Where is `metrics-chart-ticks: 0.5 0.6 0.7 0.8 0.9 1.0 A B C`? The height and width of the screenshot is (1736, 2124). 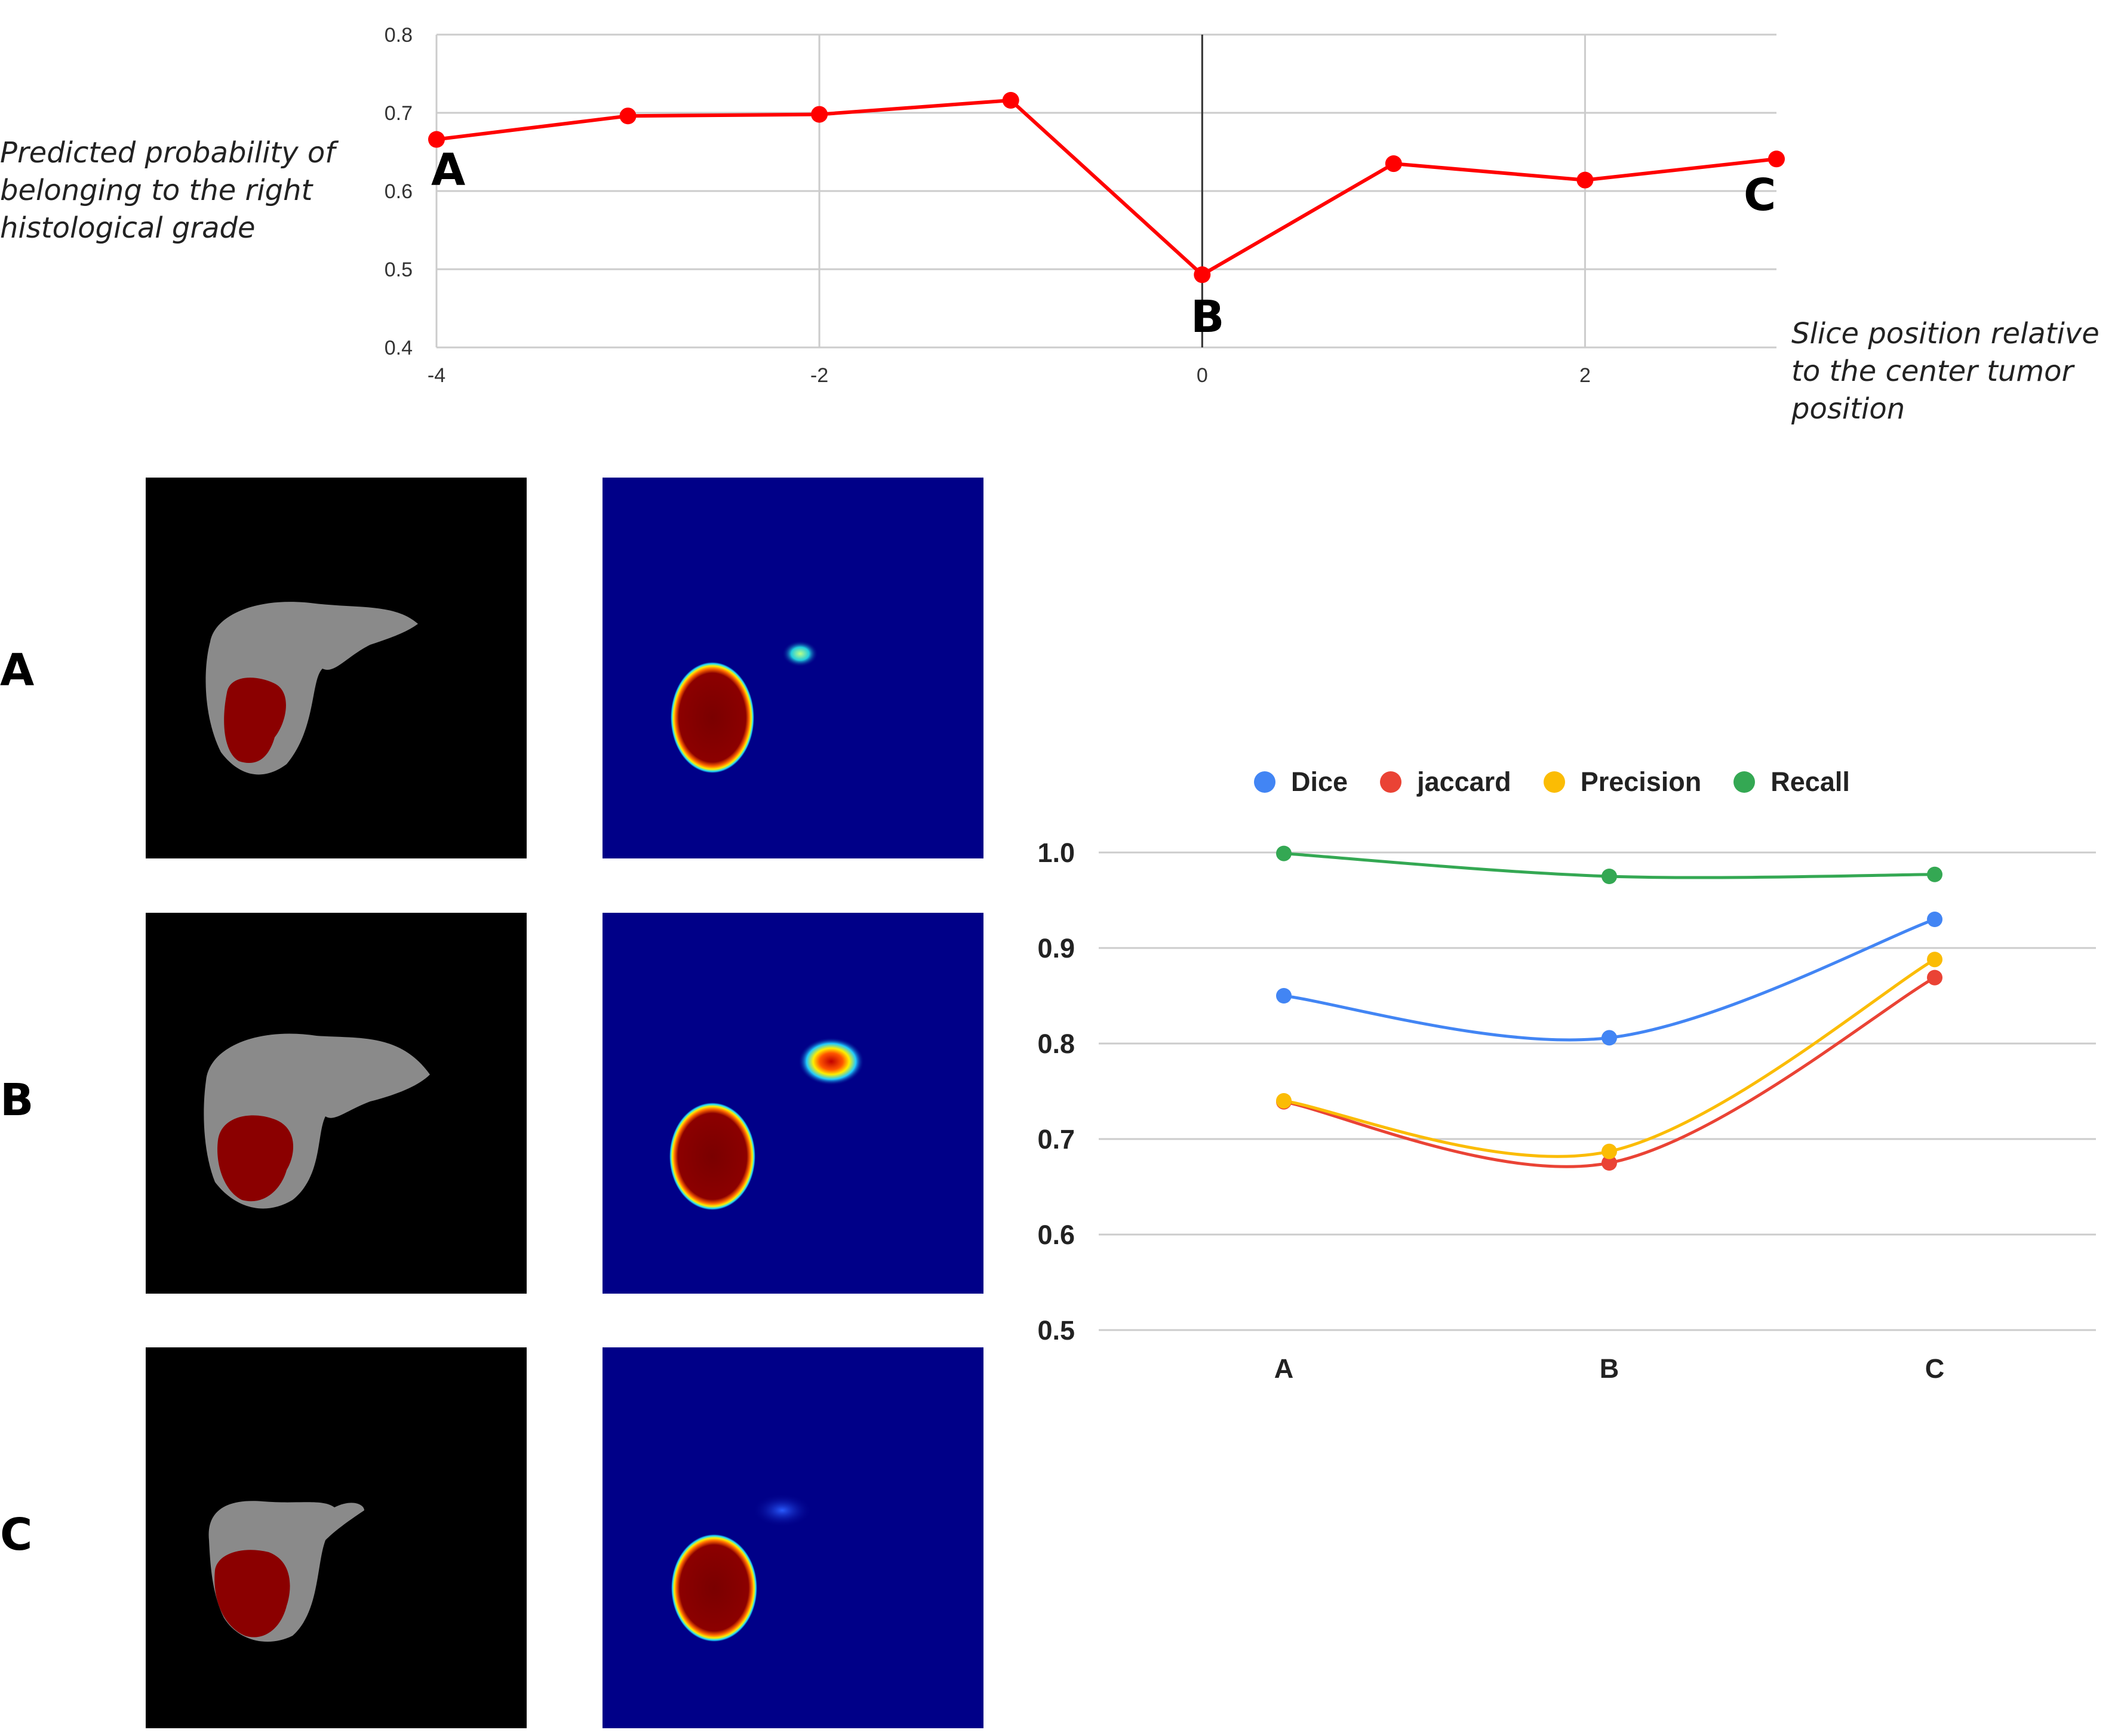 metrics-chart-ticks: 0.5 0.6 0.7 0.8 0.9 1.0 A B C is located at coordinates (1491, 1111).